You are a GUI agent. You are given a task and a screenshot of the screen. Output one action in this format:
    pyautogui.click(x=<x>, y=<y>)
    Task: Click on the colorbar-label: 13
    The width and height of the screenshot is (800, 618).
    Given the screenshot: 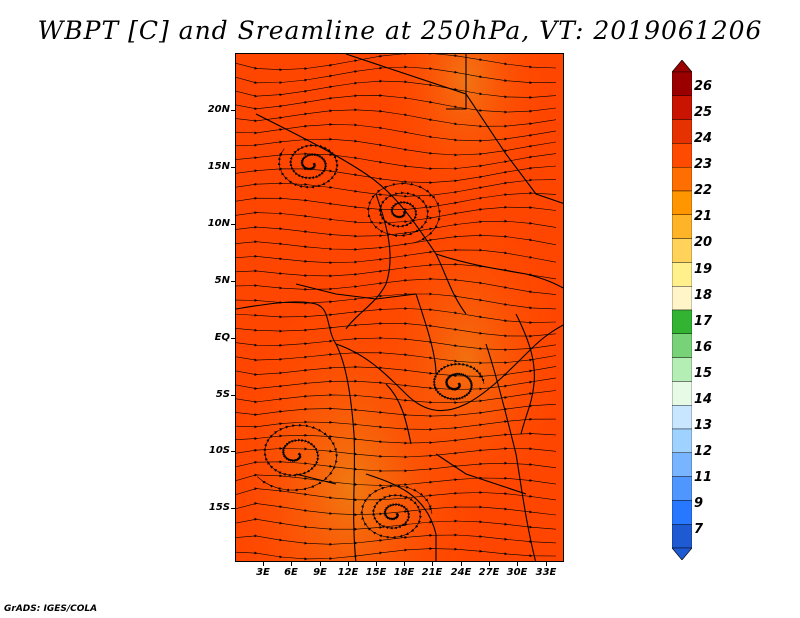 What is the action you would take?
    pyautogui.click(x=703, y=425)
    